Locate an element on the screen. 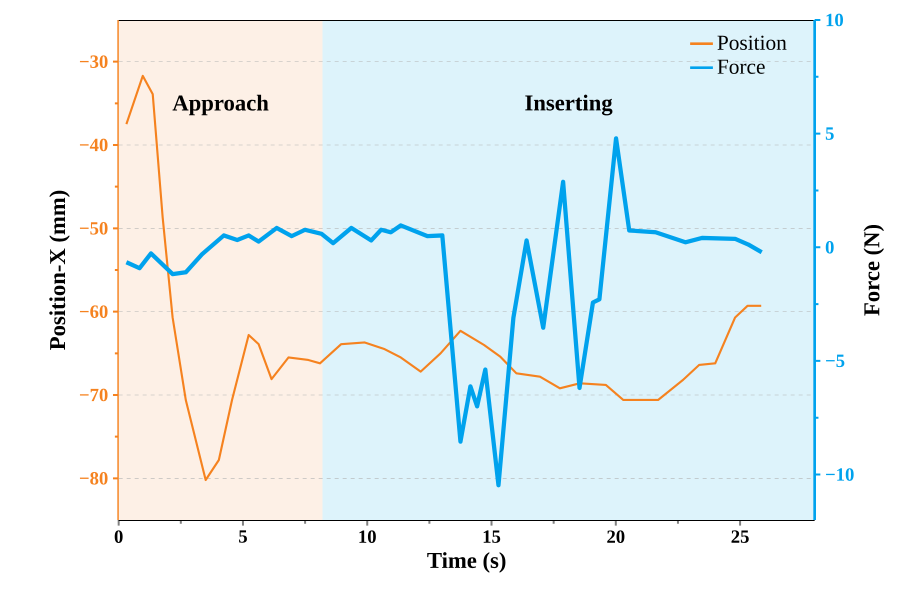  band-label: Approach is located at coordinates (220, 105).